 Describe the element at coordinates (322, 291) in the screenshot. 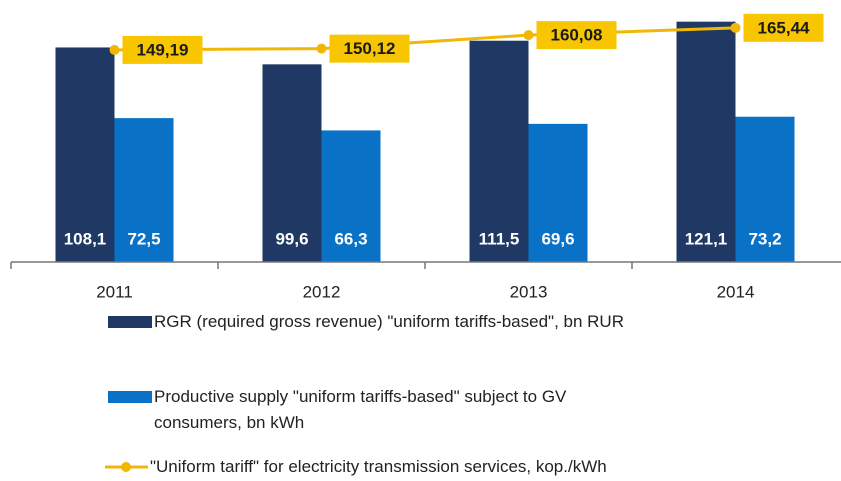

I see `x-tick-label: 2012` at that location.